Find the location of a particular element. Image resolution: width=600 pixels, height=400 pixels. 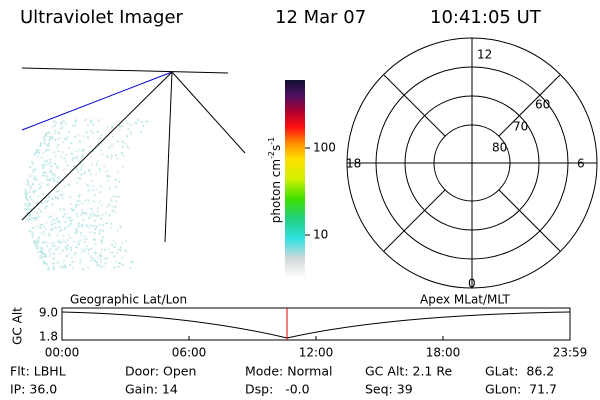

mlt-label: 6 is located at coordinates (581, 164).